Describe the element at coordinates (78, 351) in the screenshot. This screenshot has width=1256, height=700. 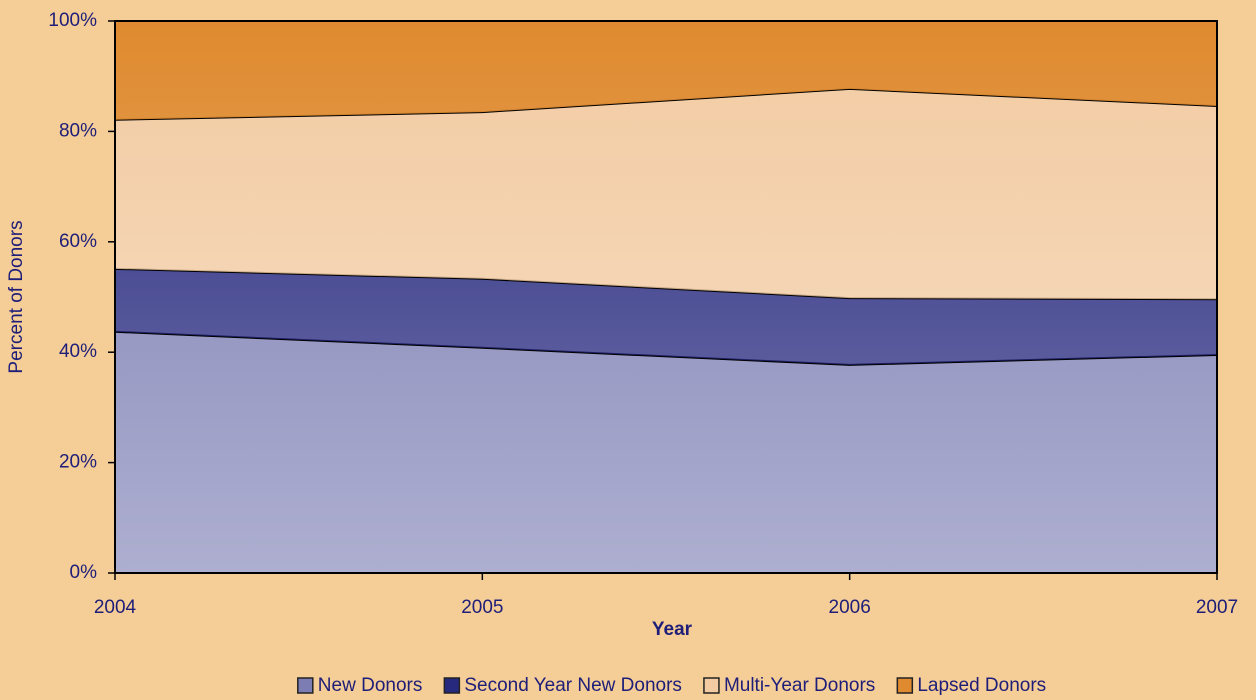
I see `y-tick-label: 40%` at that location.